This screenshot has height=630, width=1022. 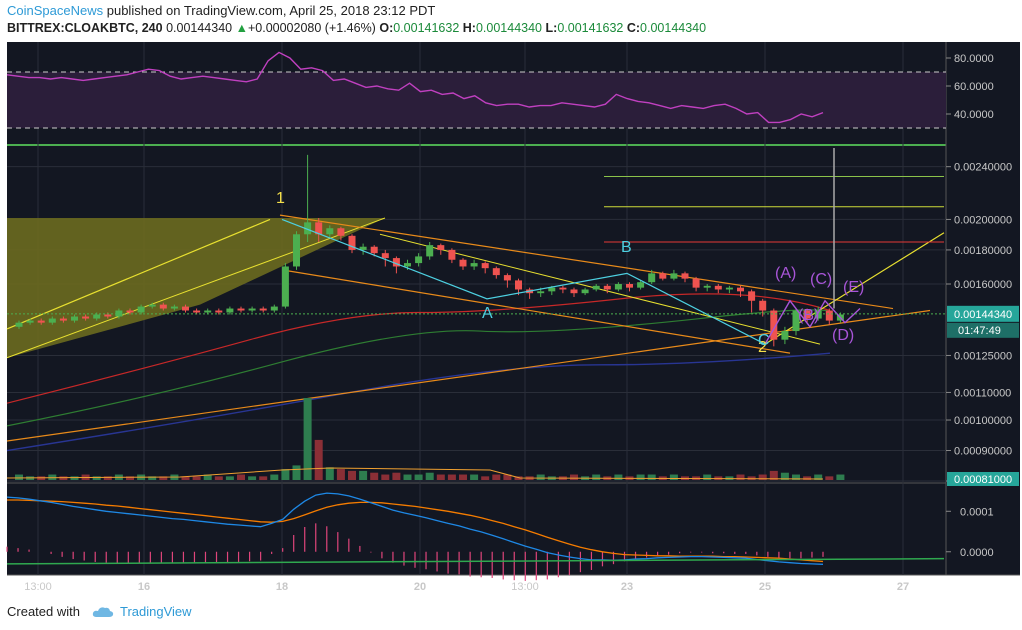 What do you see at coordinates (386, 28) in the screenshot?
I see `open-label: O:` at bounding box center [386, 28].